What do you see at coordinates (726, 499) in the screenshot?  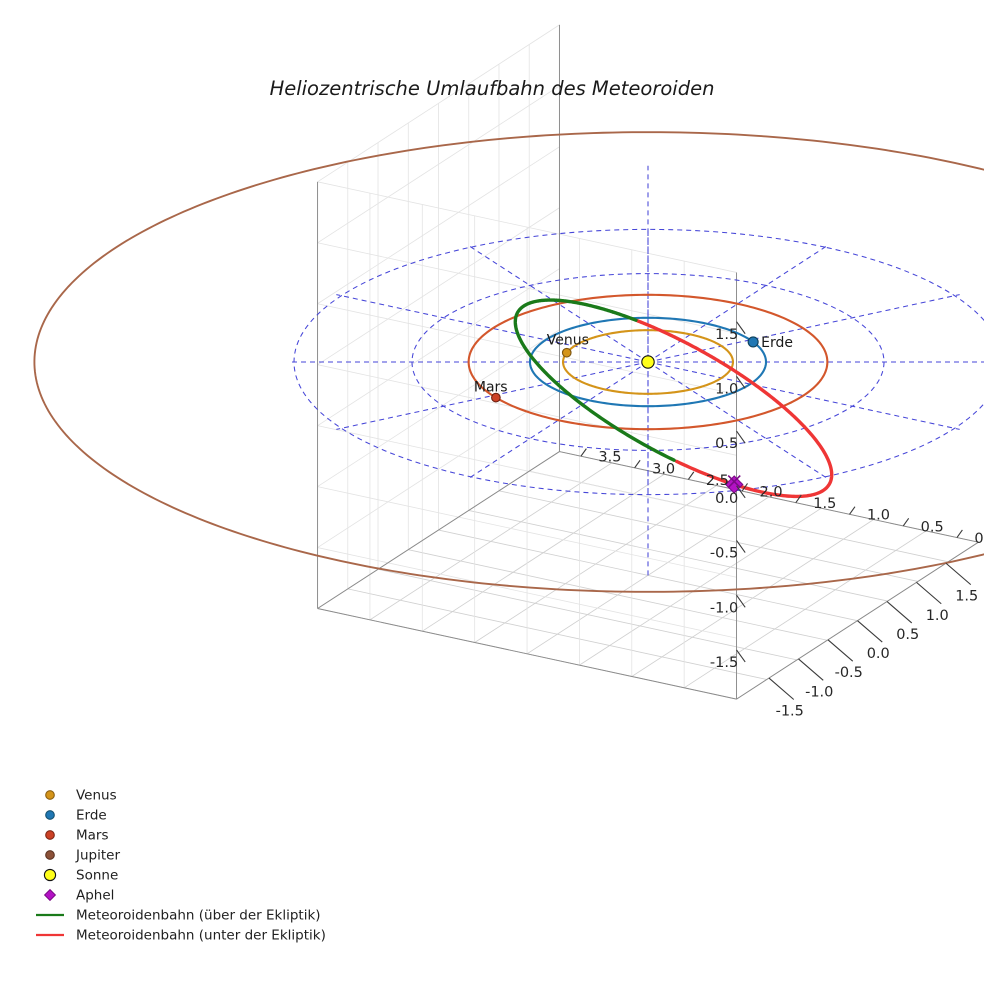 I see `z-axis-3-label: 0.0` at bounding box center [726, 499].